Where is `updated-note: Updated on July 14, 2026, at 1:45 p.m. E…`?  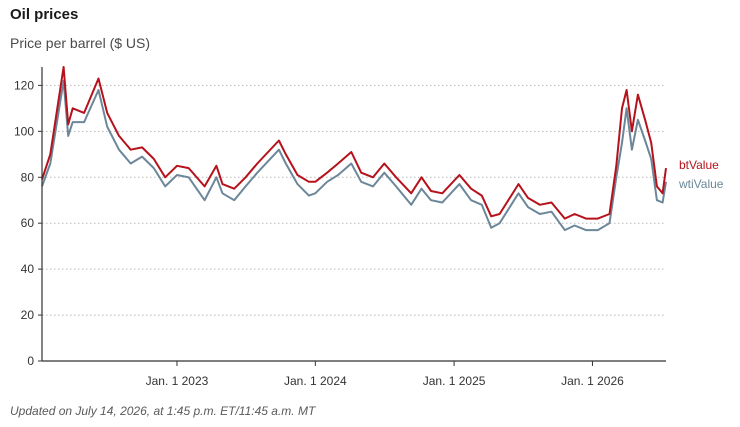
updated-note: Updated on July 14, 2026, at 1:45 p.m. E… is located at coordinates (163, 411).